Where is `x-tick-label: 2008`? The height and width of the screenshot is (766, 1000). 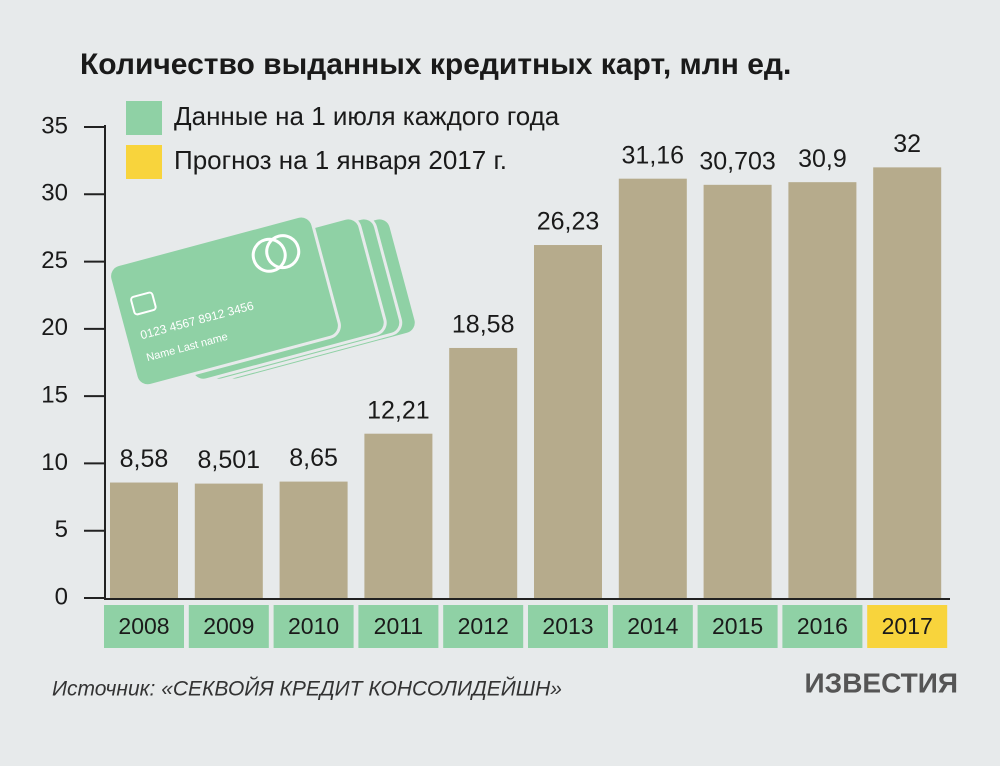
x-tick-label: 2008 is located at coordinates (143, 626).